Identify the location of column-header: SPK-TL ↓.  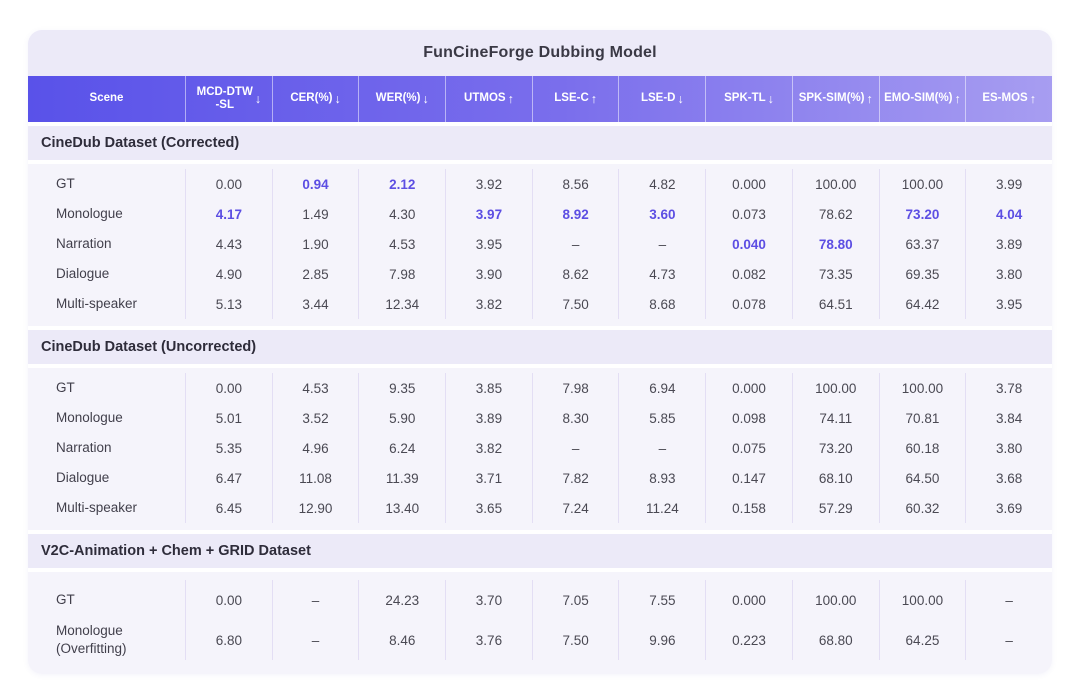
(748, 99).